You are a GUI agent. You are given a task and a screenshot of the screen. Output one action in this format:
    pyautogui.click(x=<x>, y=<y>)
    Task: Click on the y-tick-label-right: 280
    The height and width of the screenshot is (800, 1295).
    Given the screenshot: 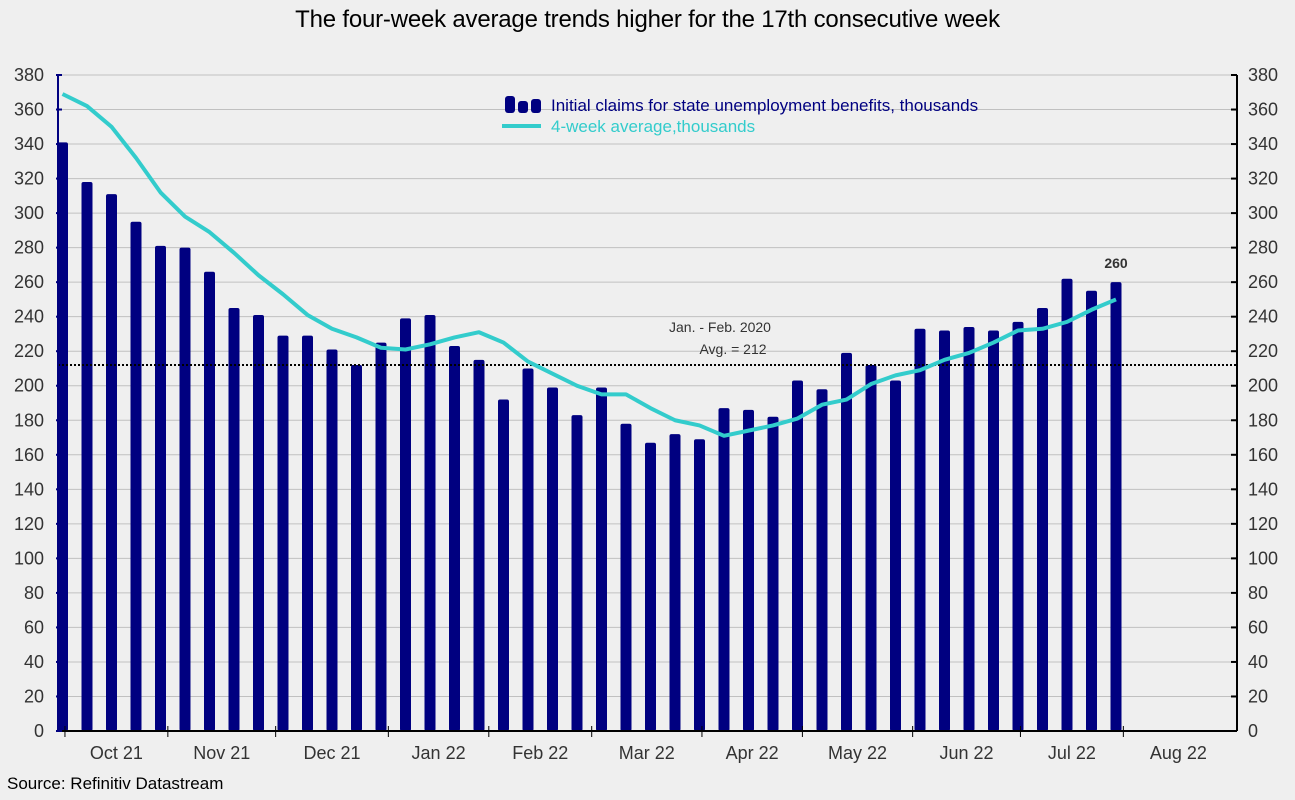 What is the action you would take?
    pyautogui.click(x=1263, y=248)
    